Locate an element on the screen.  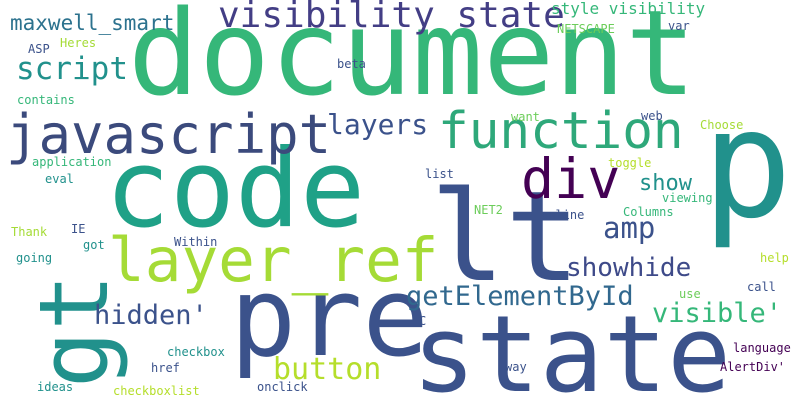
word-state: state is located at coordinates (572, 346).